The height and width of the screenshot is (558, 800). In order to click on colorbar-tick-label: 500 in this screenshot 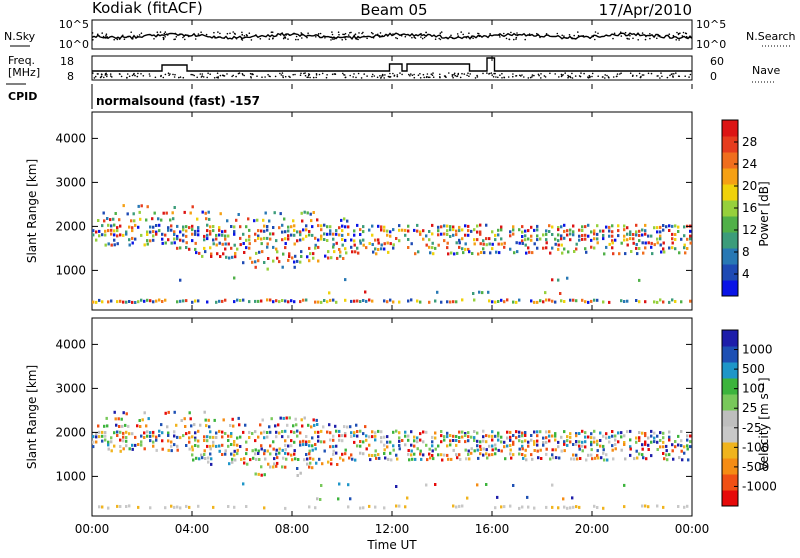, I will do `click(753, 369)`.